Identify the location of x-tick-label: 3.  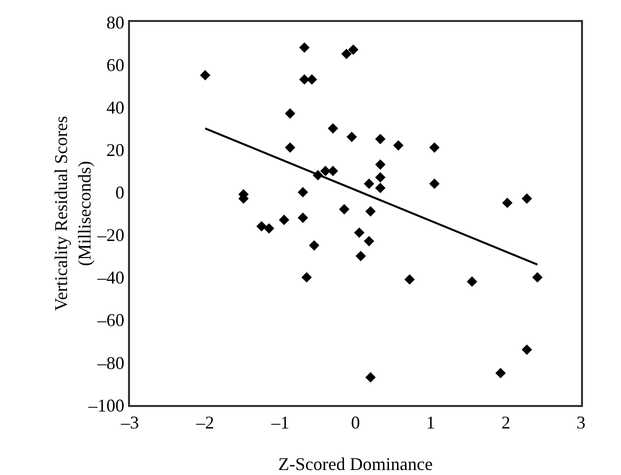
(581, 422).